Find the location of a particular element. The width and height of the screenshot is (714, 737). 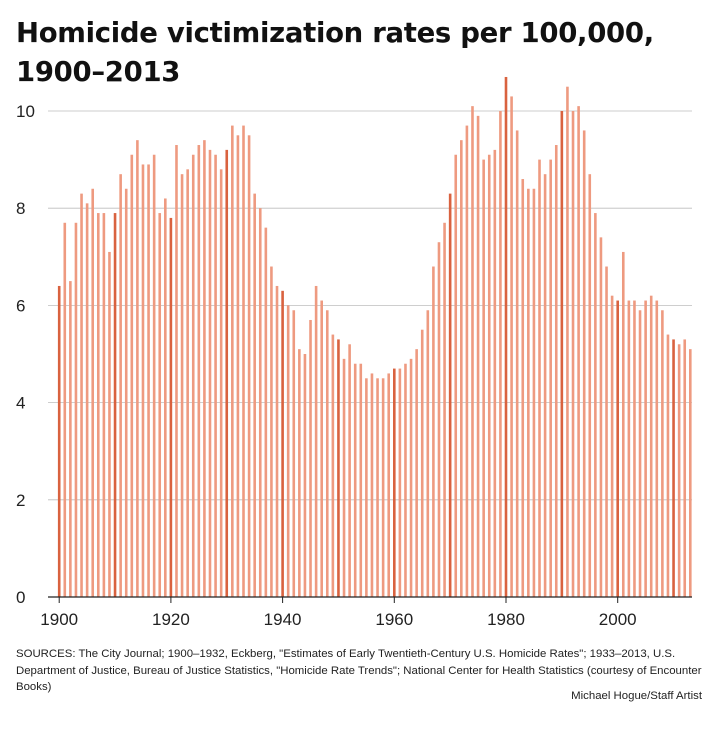

bar-2007 is located at coordinates (657, 448).